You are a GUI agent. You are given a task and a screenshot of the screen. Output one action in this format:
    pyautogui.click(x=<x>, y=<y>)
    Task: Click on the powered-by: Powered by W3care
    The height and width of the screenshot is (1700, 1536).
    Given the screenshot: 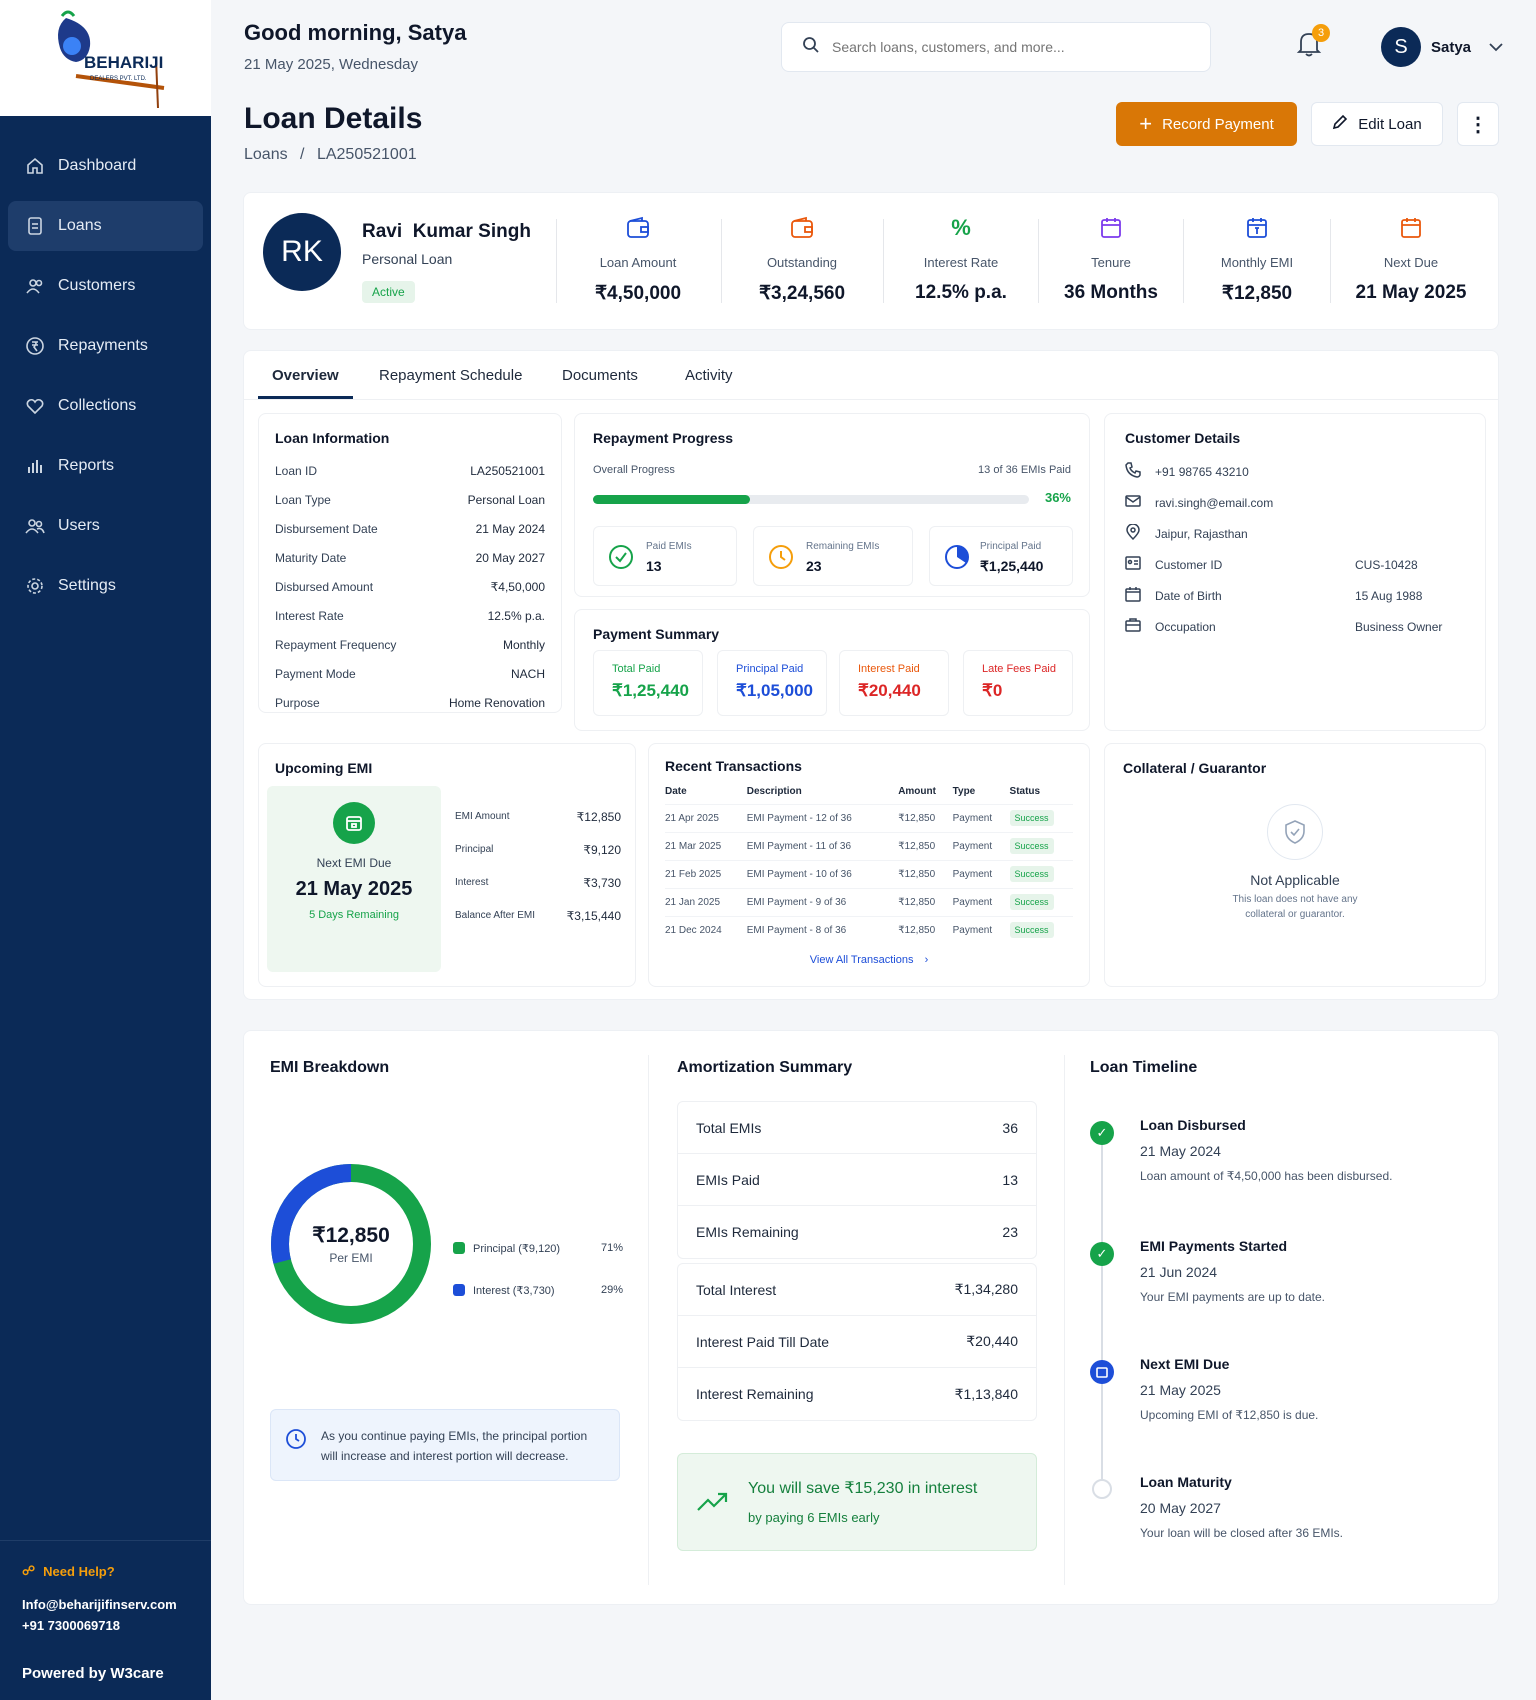 What is the action you would take?
    pyautogui.click(x=93, y=1673)
    